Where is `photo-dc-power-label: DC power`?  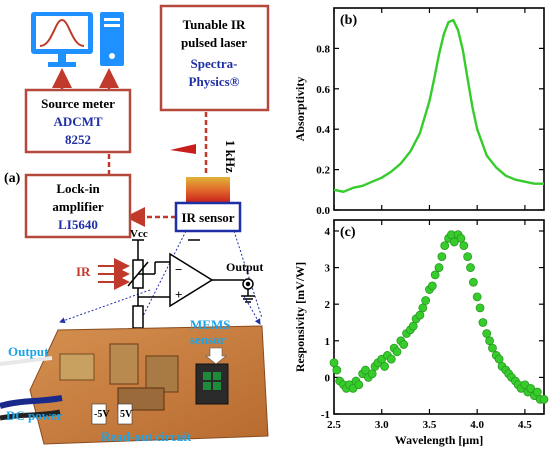
photo-dc-power-label: DC power is located at coordinates (34, 415).